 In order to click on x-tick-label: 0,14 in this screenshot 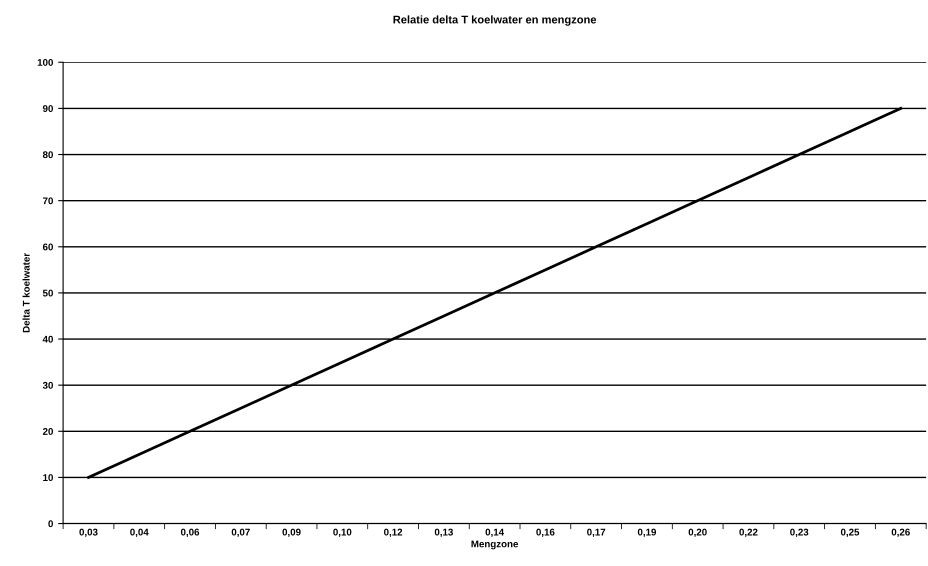, I will do `click(495, 532)`.